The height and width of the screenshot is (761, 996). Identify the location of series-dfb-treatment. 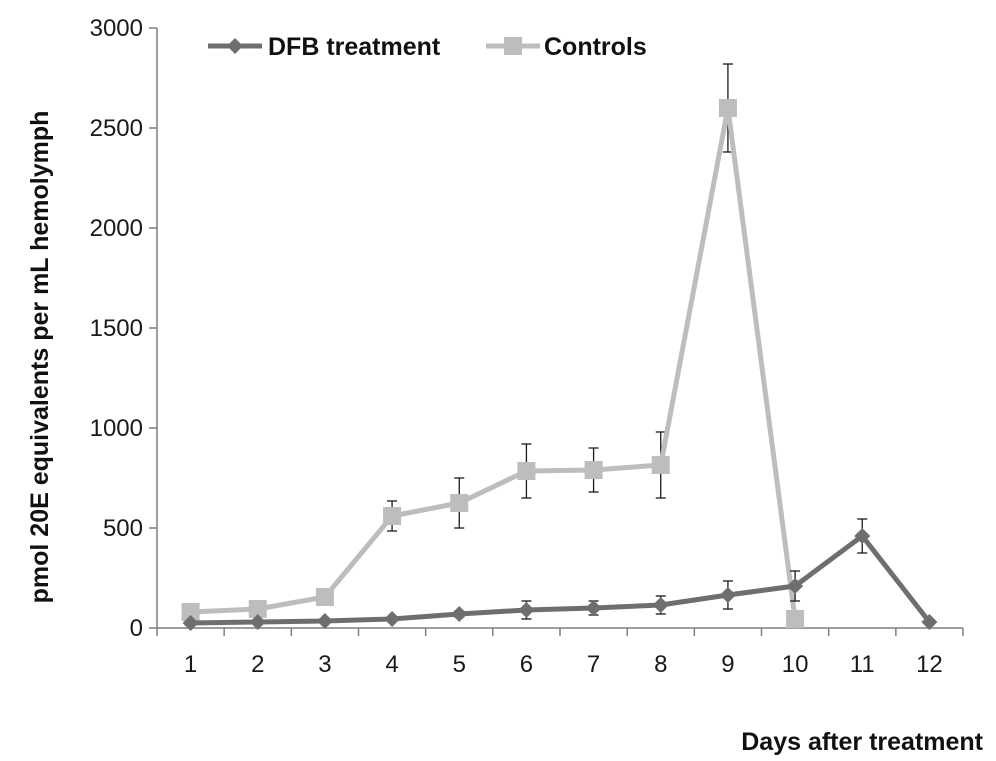
(560, 574).